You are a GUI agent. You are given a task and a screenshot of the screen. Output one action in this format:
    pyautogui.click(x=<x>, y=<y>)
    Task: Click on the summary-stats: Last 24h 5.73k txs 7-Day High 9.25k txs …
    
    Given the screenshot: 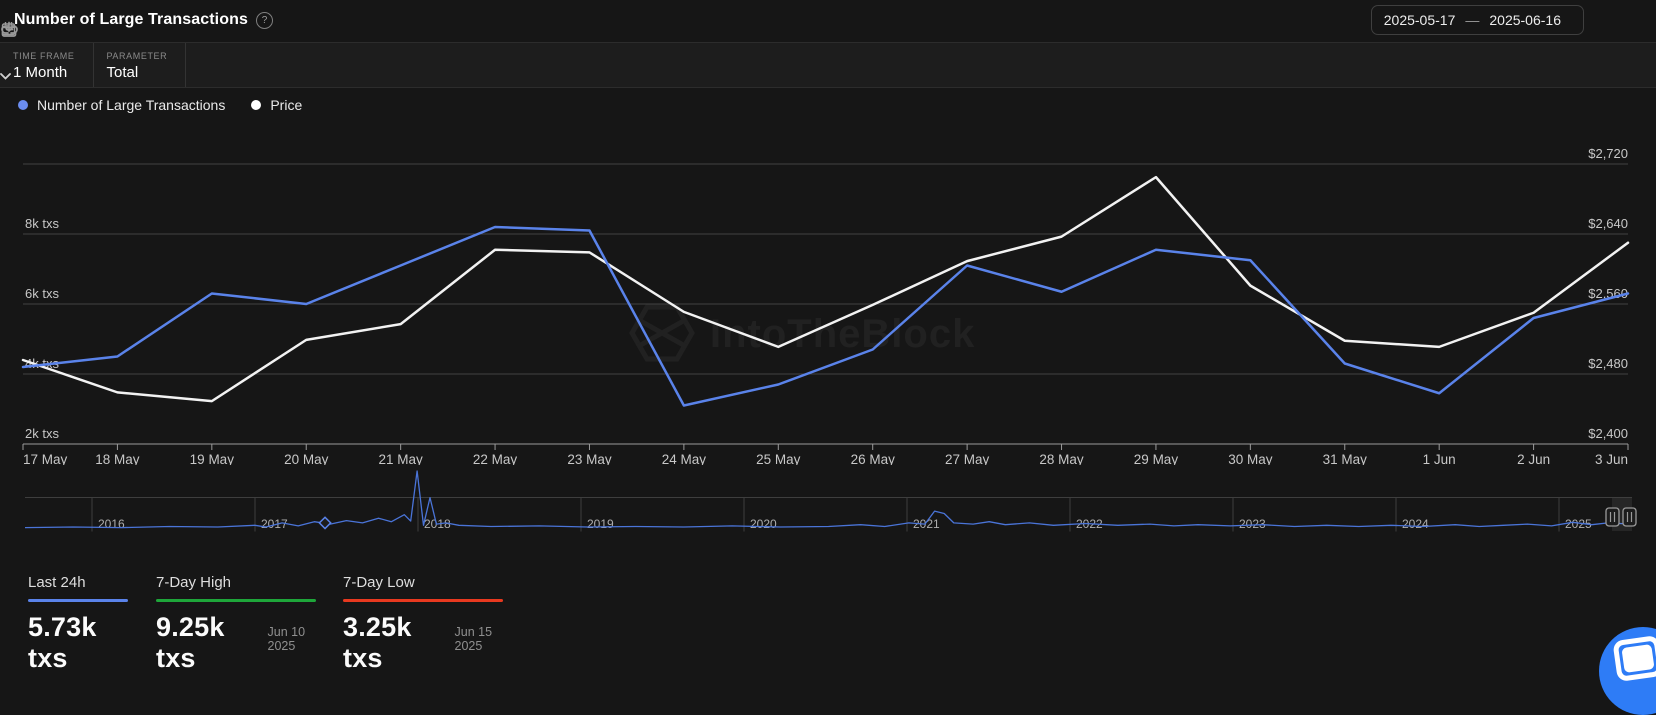 What is the action you would take?
    pyautogui.click(x=272, y=624)
    